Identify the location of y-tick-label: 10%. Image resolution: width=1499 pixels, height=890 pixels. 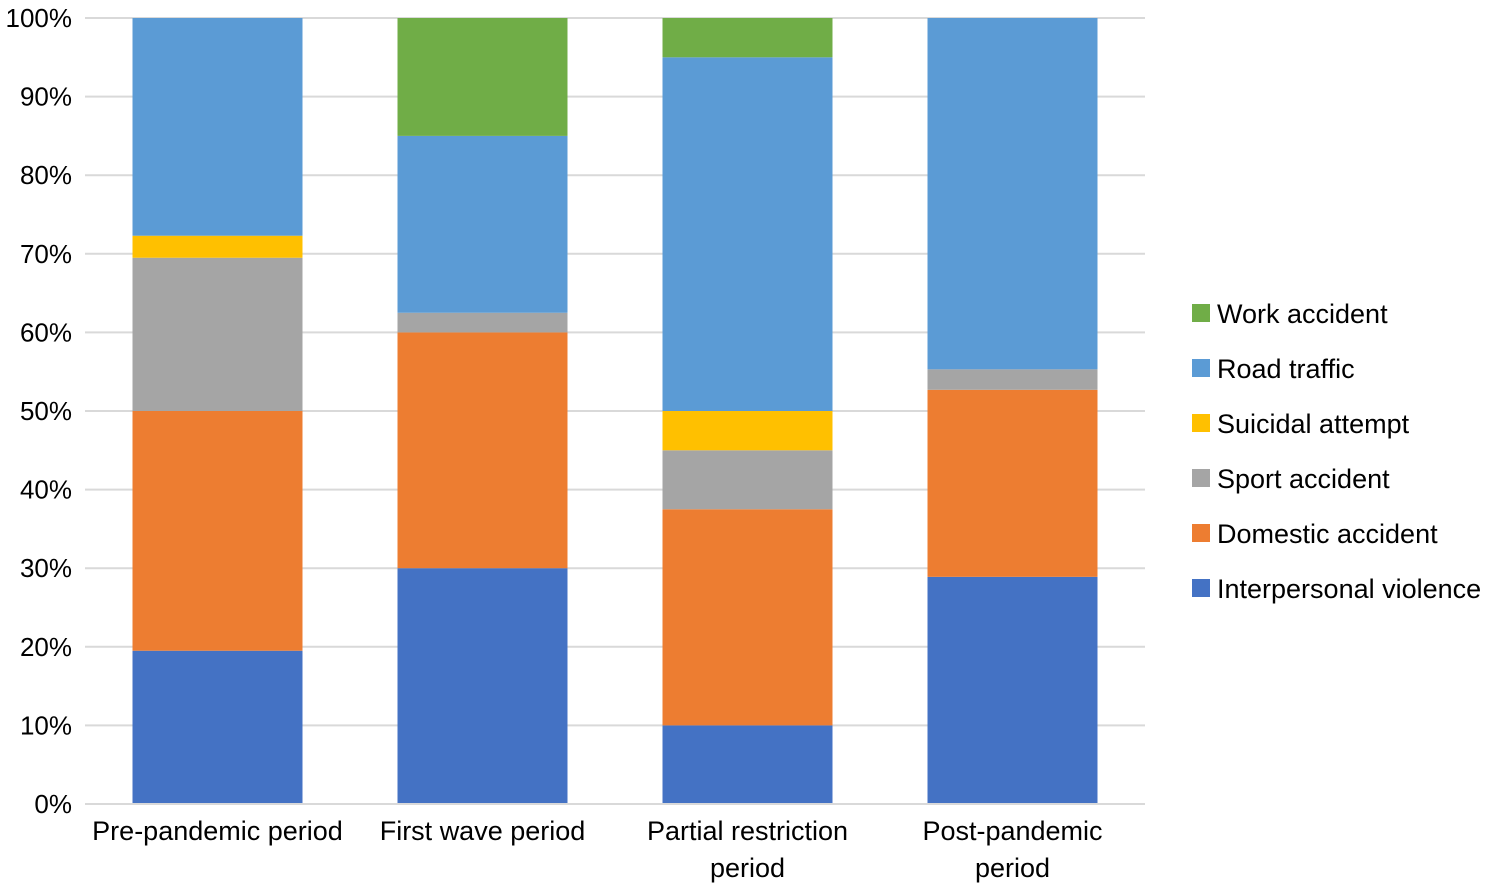
(46, 725).